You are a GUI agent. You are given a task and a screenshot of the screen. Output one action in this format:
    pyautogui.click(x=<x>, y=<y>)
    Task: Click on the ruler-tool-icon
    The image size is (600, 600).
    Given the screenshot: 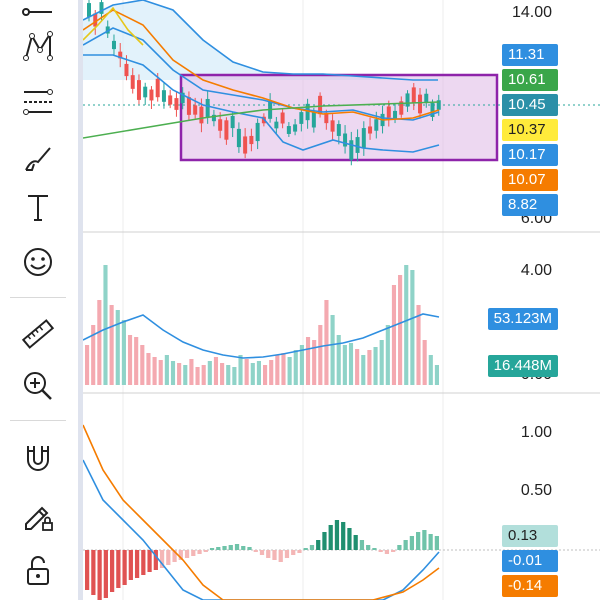 What is the action you would take?
    pyautogui.click(x=38, y=334)
    